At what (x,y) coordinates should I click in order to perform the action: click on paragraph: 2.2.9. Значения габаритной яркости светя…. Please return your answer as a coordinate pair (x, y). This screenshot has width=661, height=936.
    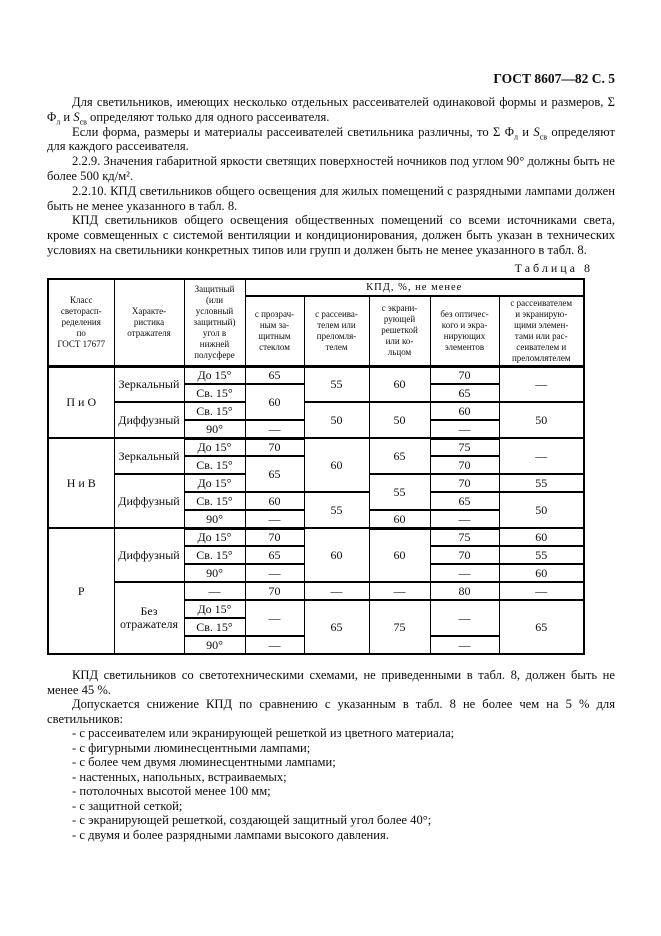
    Looking at the image, I should click on (331, 169).